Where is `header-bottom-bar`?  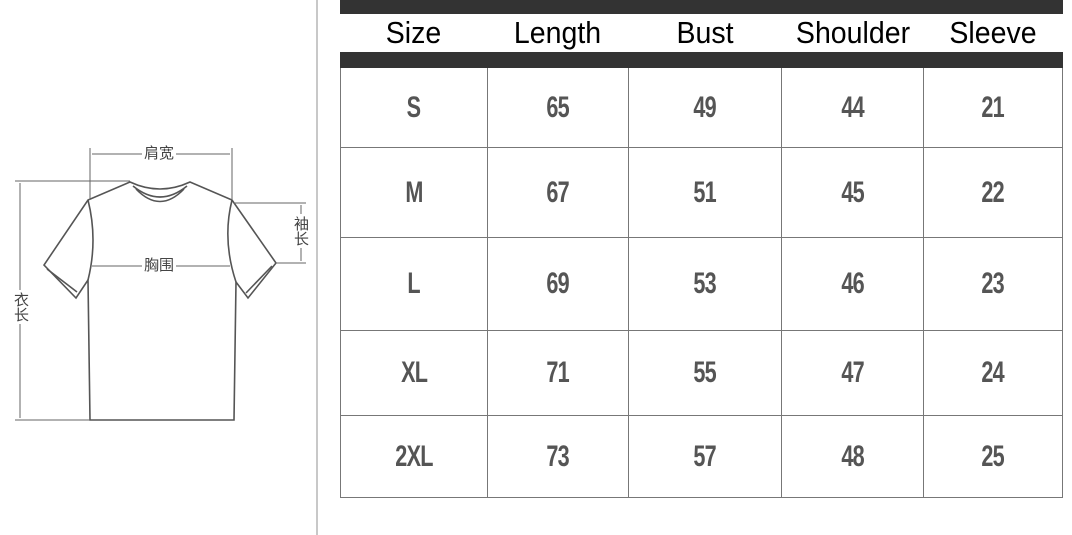 header-bottom-bar is located at coordinates (701, 60).